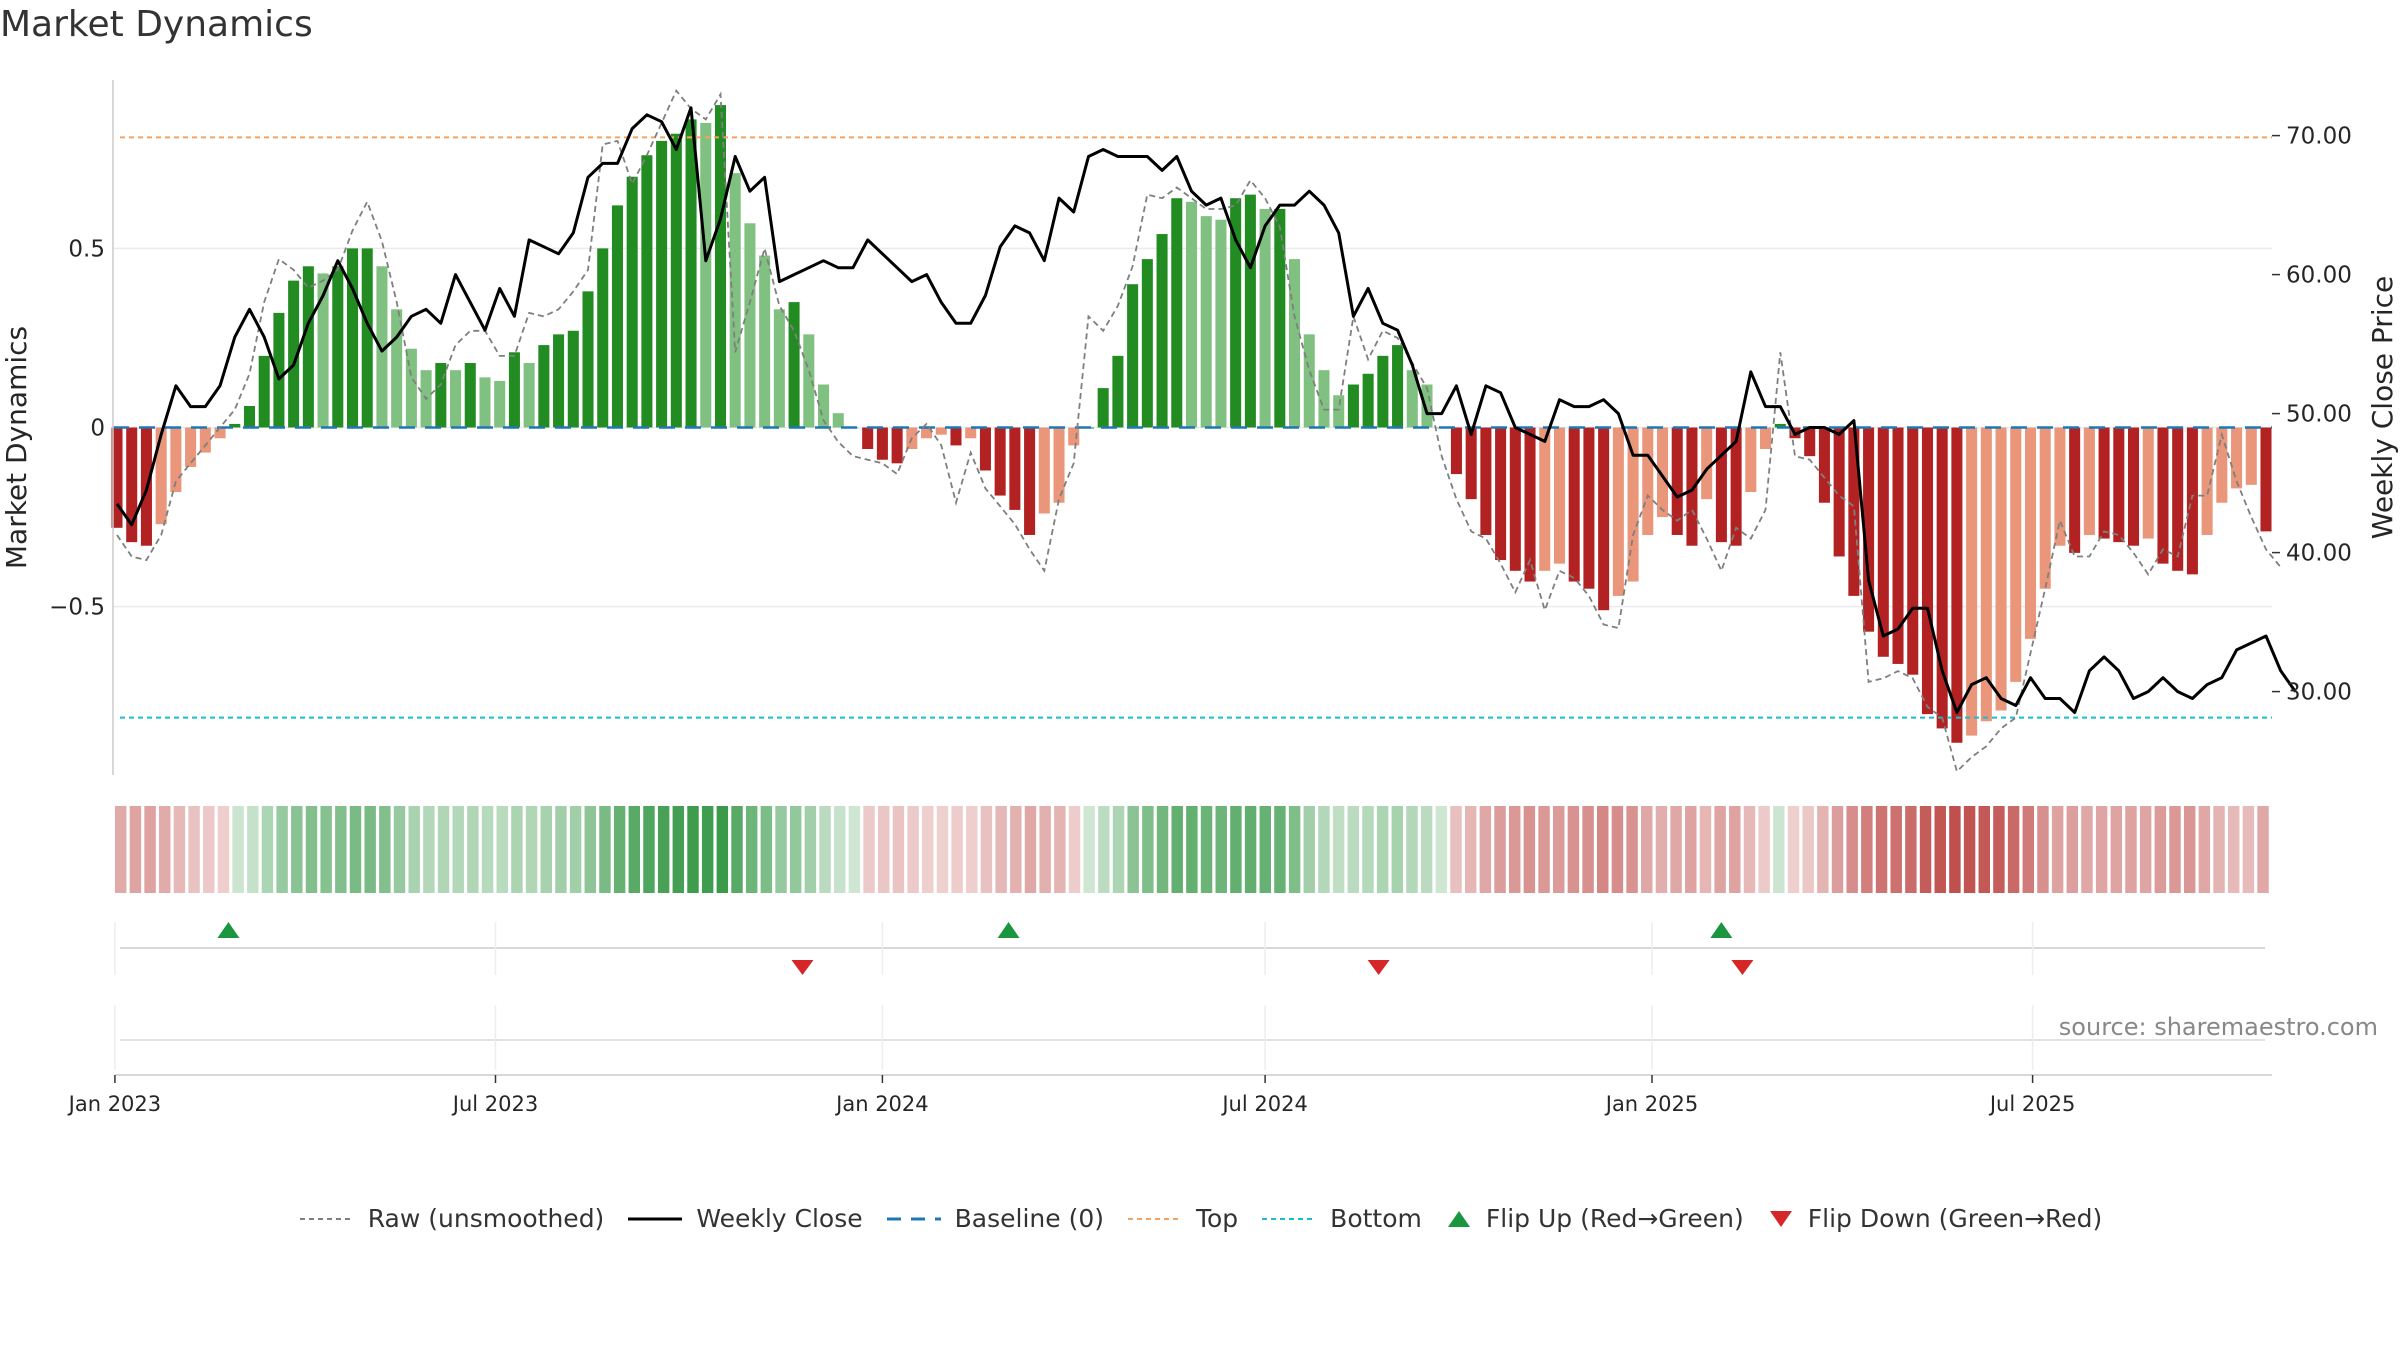  What do you see at coordinates (655, 1219) in the screenshot?
I see `legend-symbol-close-icon` at bounding box center [655, 1219].